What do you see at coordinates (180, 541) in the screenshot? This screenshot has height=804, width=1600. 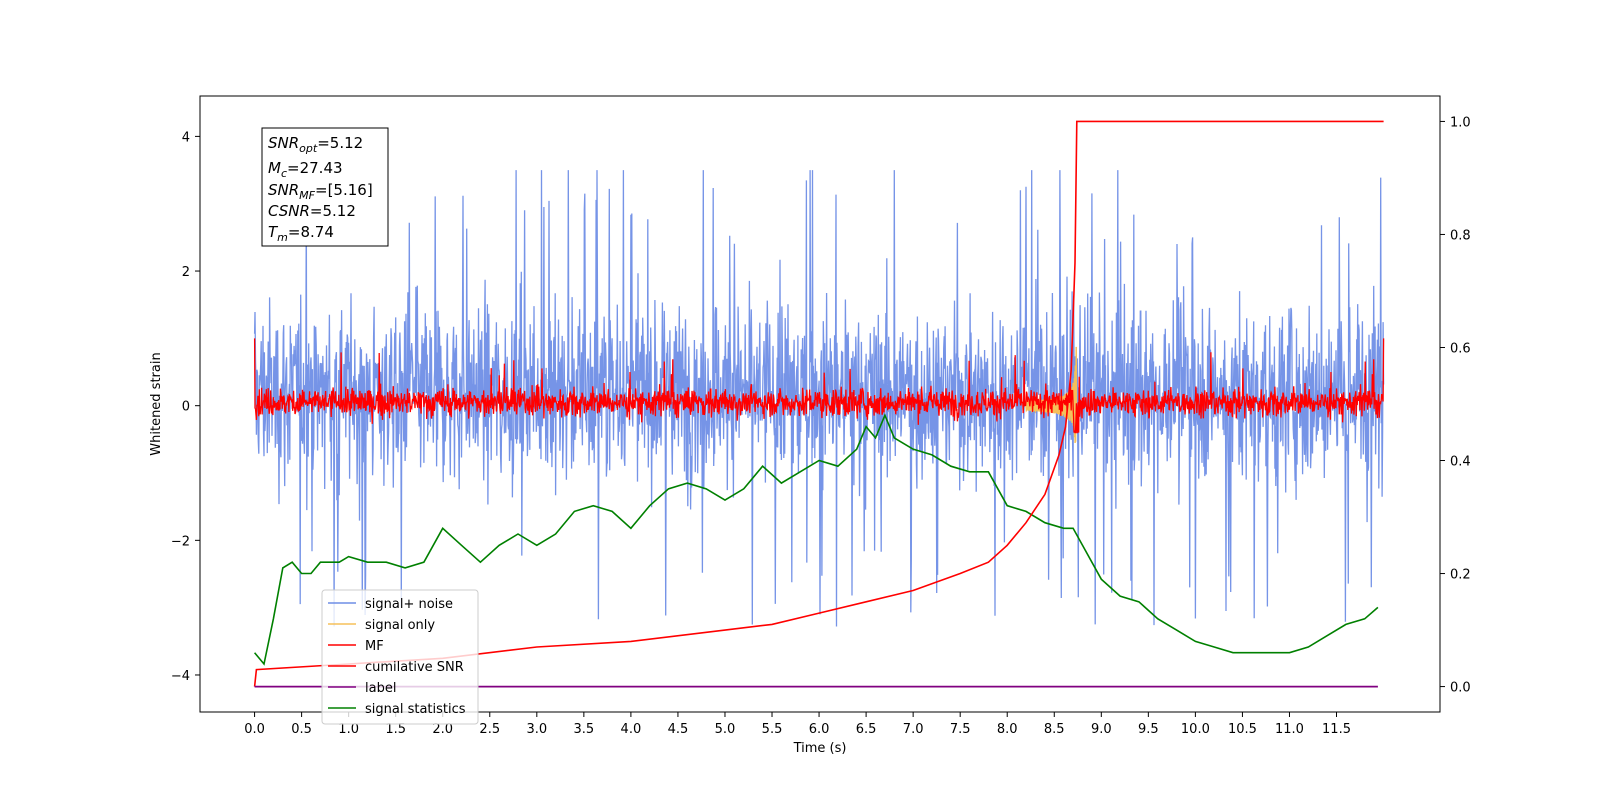 I see `y-tick-label: −2` at bounding box center [180, 541].